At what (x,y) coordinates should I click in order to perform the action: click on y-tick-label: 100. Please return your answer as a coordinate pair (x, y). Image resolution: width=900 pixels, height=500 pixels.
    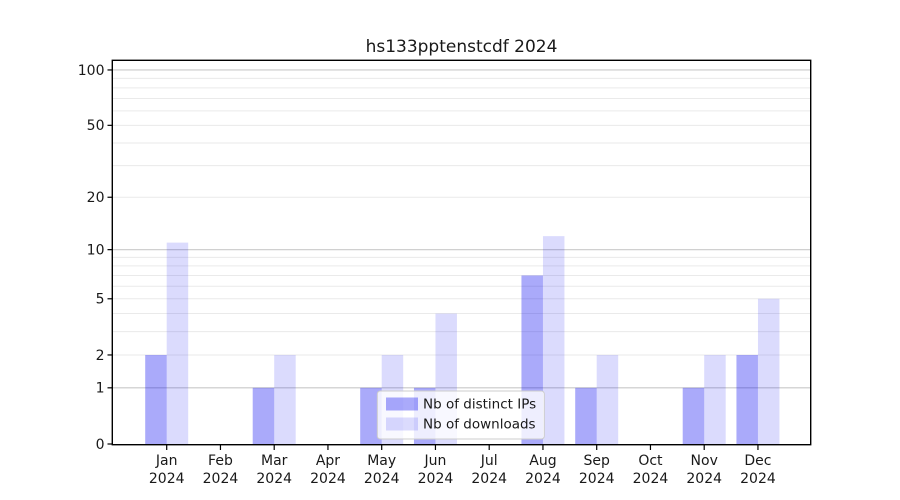
    Looking at the image, I should click on (91, 71).